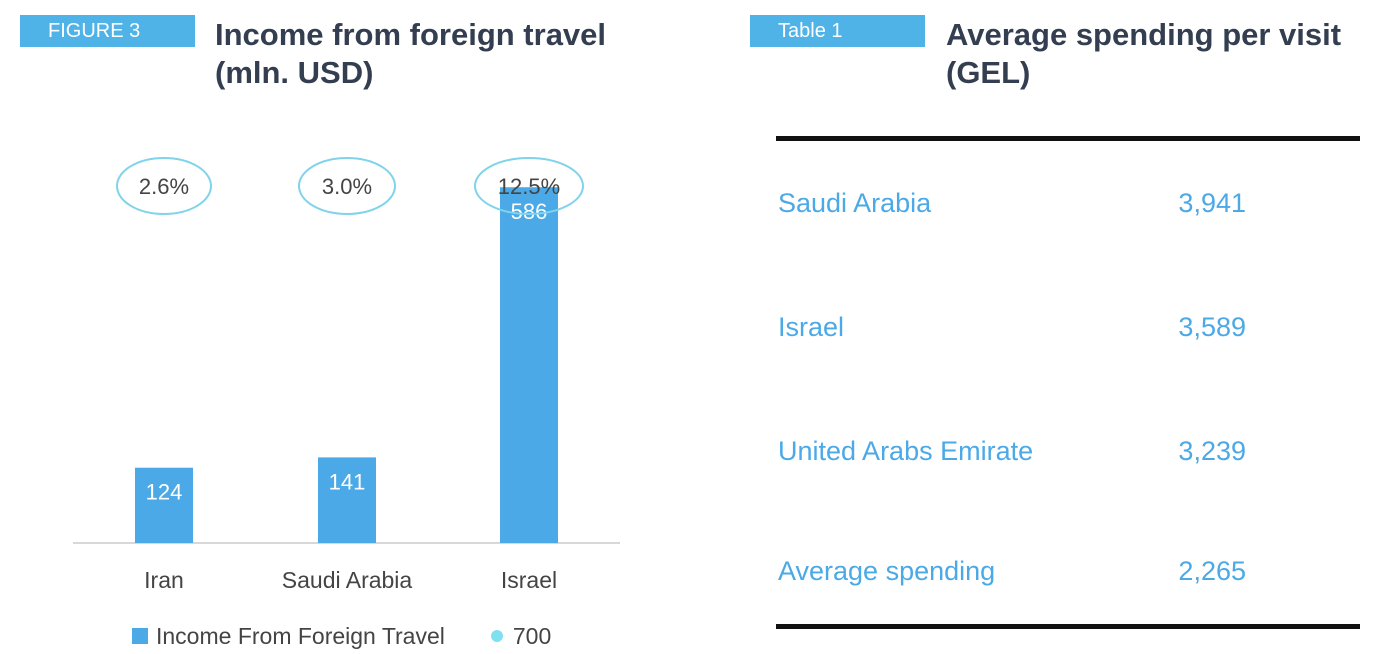 This screenshot has height=654, width=1376. I want to click on category-label-1: Saudi Arabia, so click(347, 580).